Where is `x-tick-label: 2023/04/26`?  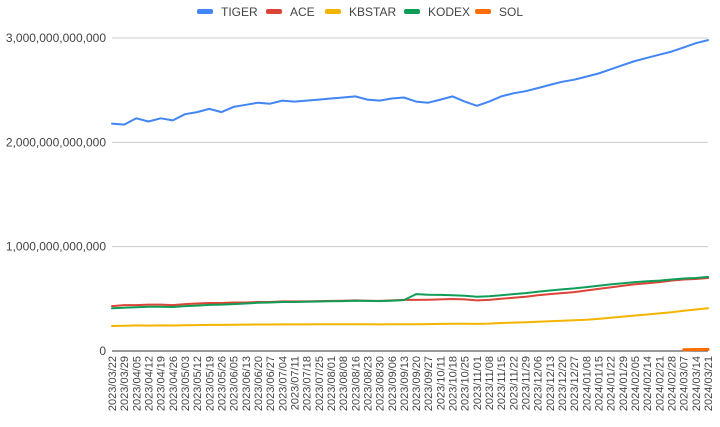 x-tick-label: 2023/04/26 is located at coordinates (174, 383).